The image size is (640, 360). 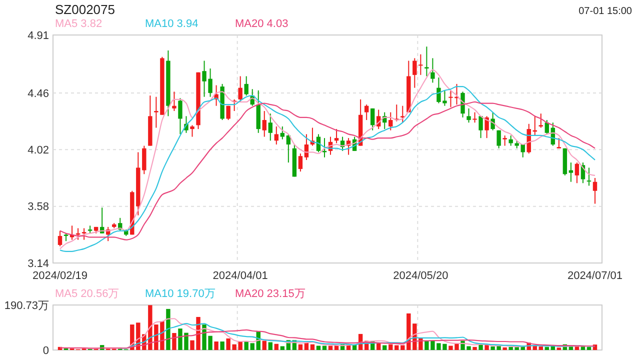 I want to click on y-tick-label: 4.46, so click(x=38, y=94).